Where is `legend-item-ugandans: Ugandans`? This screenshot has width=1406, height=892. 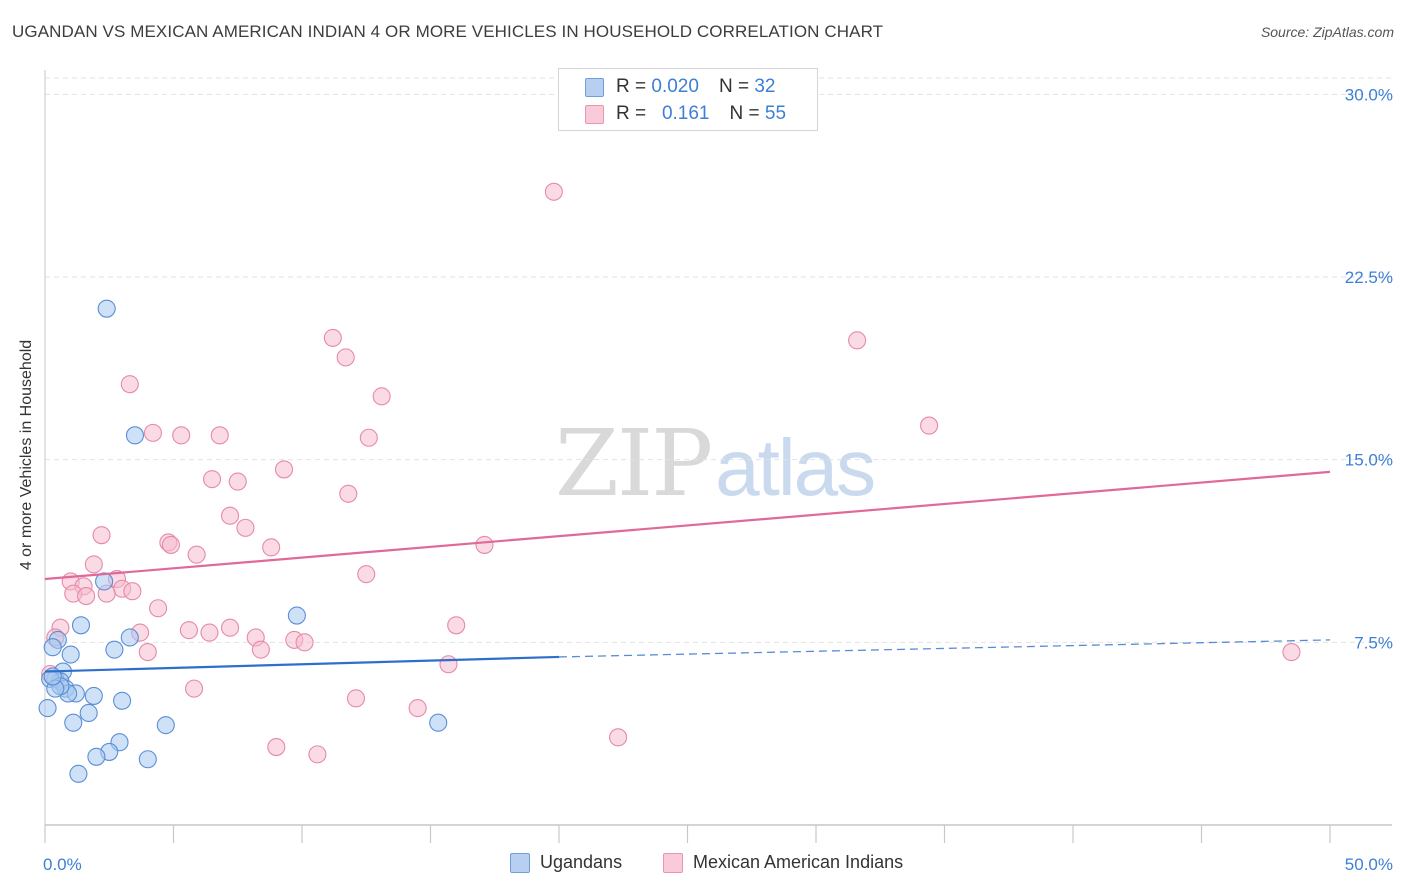
legend-item-ugandans: Ugandans is located at coordinates (566, 862).